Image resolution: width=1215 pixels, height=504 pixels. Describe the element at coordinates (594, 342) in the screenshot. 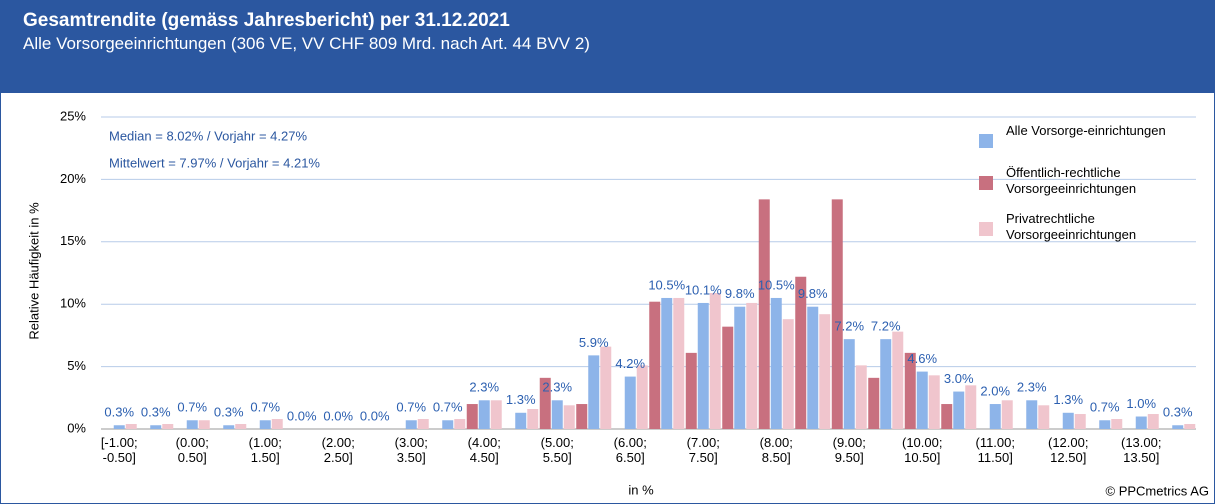

I see `data-label: 5.9%` at that location.